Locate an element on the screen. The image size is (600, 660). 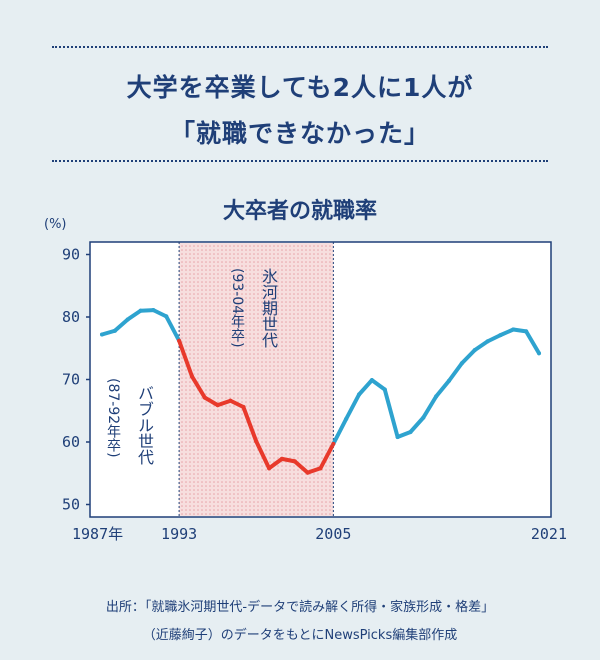
ice-age-generation-years: (93-04年卒) is located at coordinates (237, 308).